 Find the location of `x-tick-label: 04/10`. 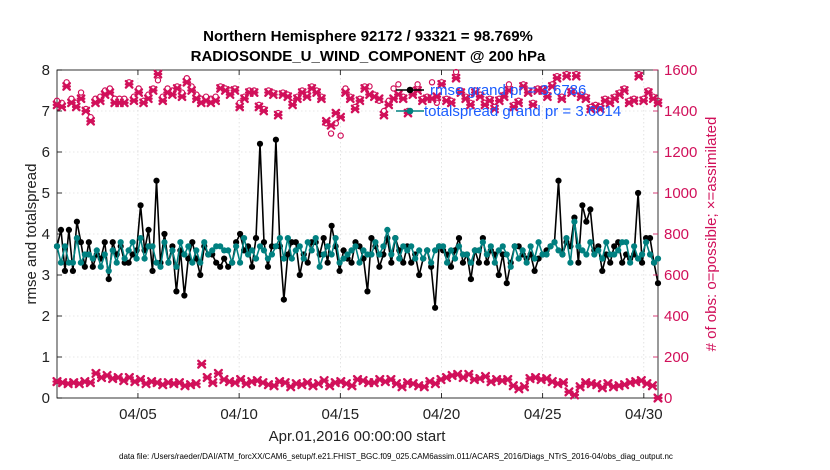

x-tick-label: 04/10 is located at coordinates (239, 414).